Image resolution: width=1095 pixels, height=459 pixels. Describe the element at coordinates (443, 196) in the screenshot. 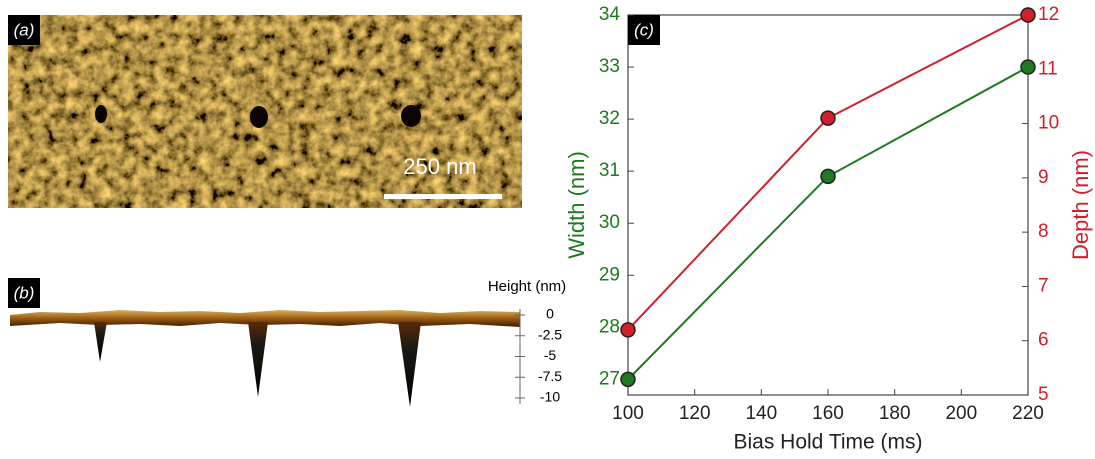

I see `scale-bar` at that location.